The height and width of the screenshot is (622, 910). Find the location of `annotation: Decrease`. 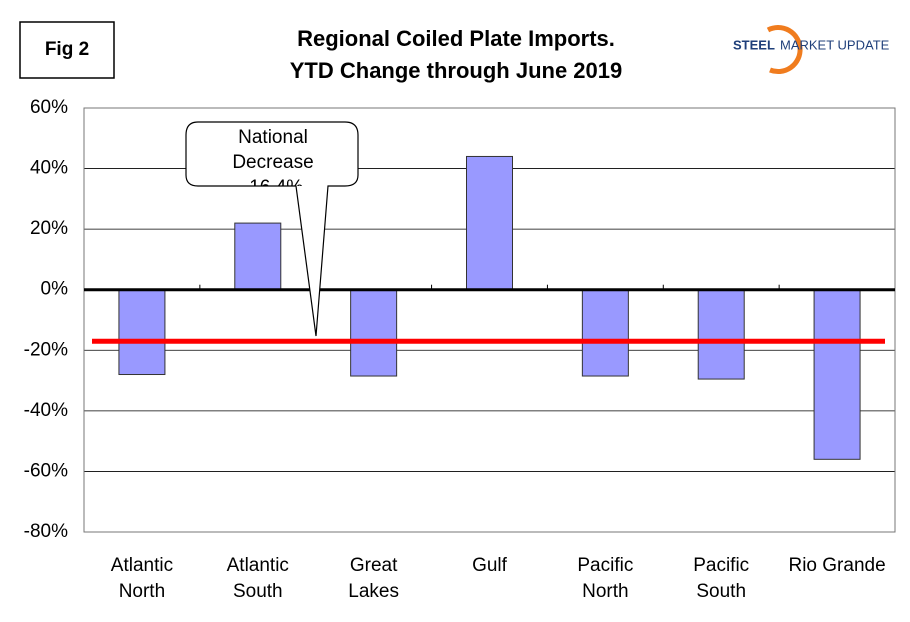

annotation: Decrease is located at coordinates (272, 162).